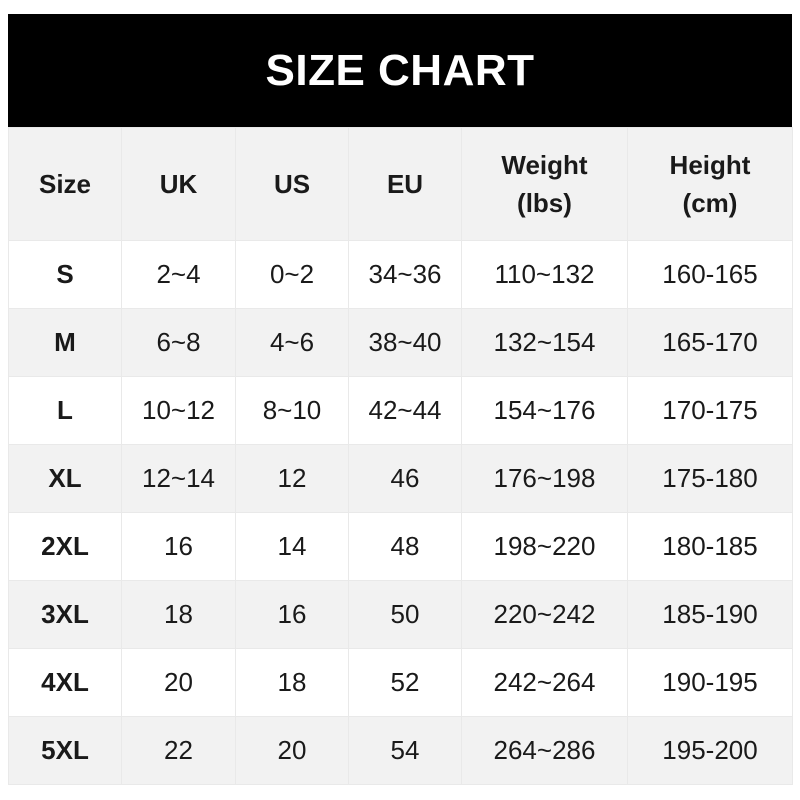 Image resolution: width=800 pixels, height=800 pixels. What do you see at coordinates (65, 750) in the screenshot?
I see `size-label: 5XL` at bounding box center [65, 750].